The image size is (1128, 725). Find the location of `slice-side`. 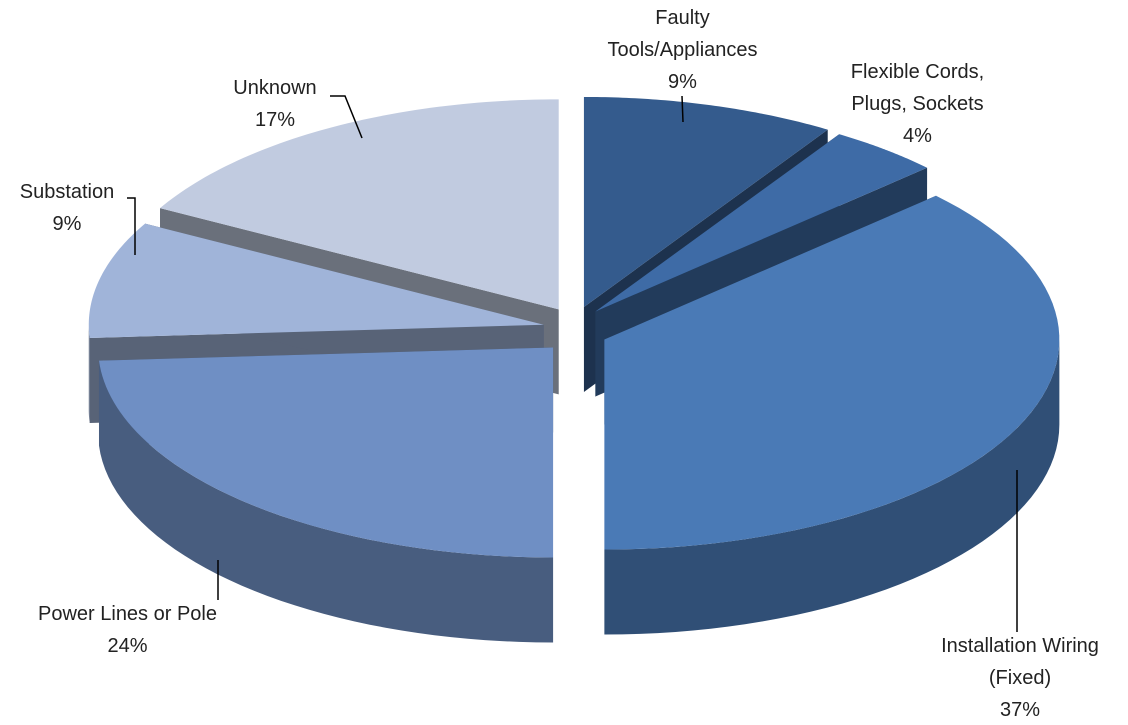

slice-side is located at coordinates (89, 373).